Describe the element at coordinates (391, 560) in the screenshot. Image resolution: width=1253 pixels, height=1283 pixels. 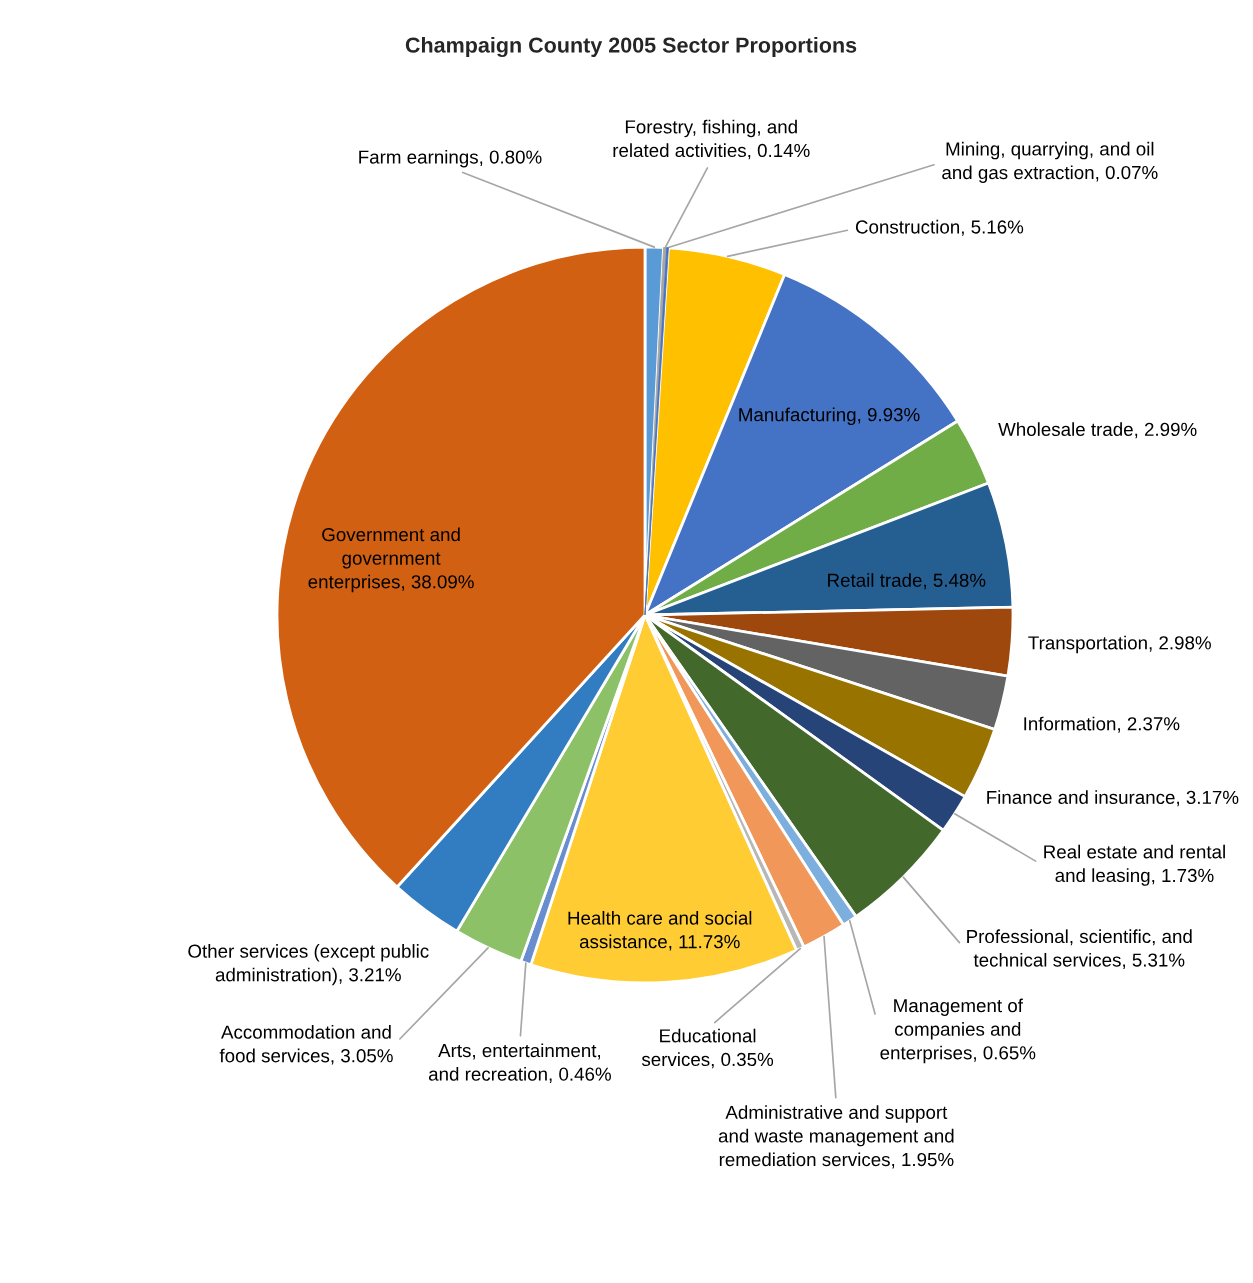
I see `slice-label: Government and government enterprises, 38.09%` at that location.